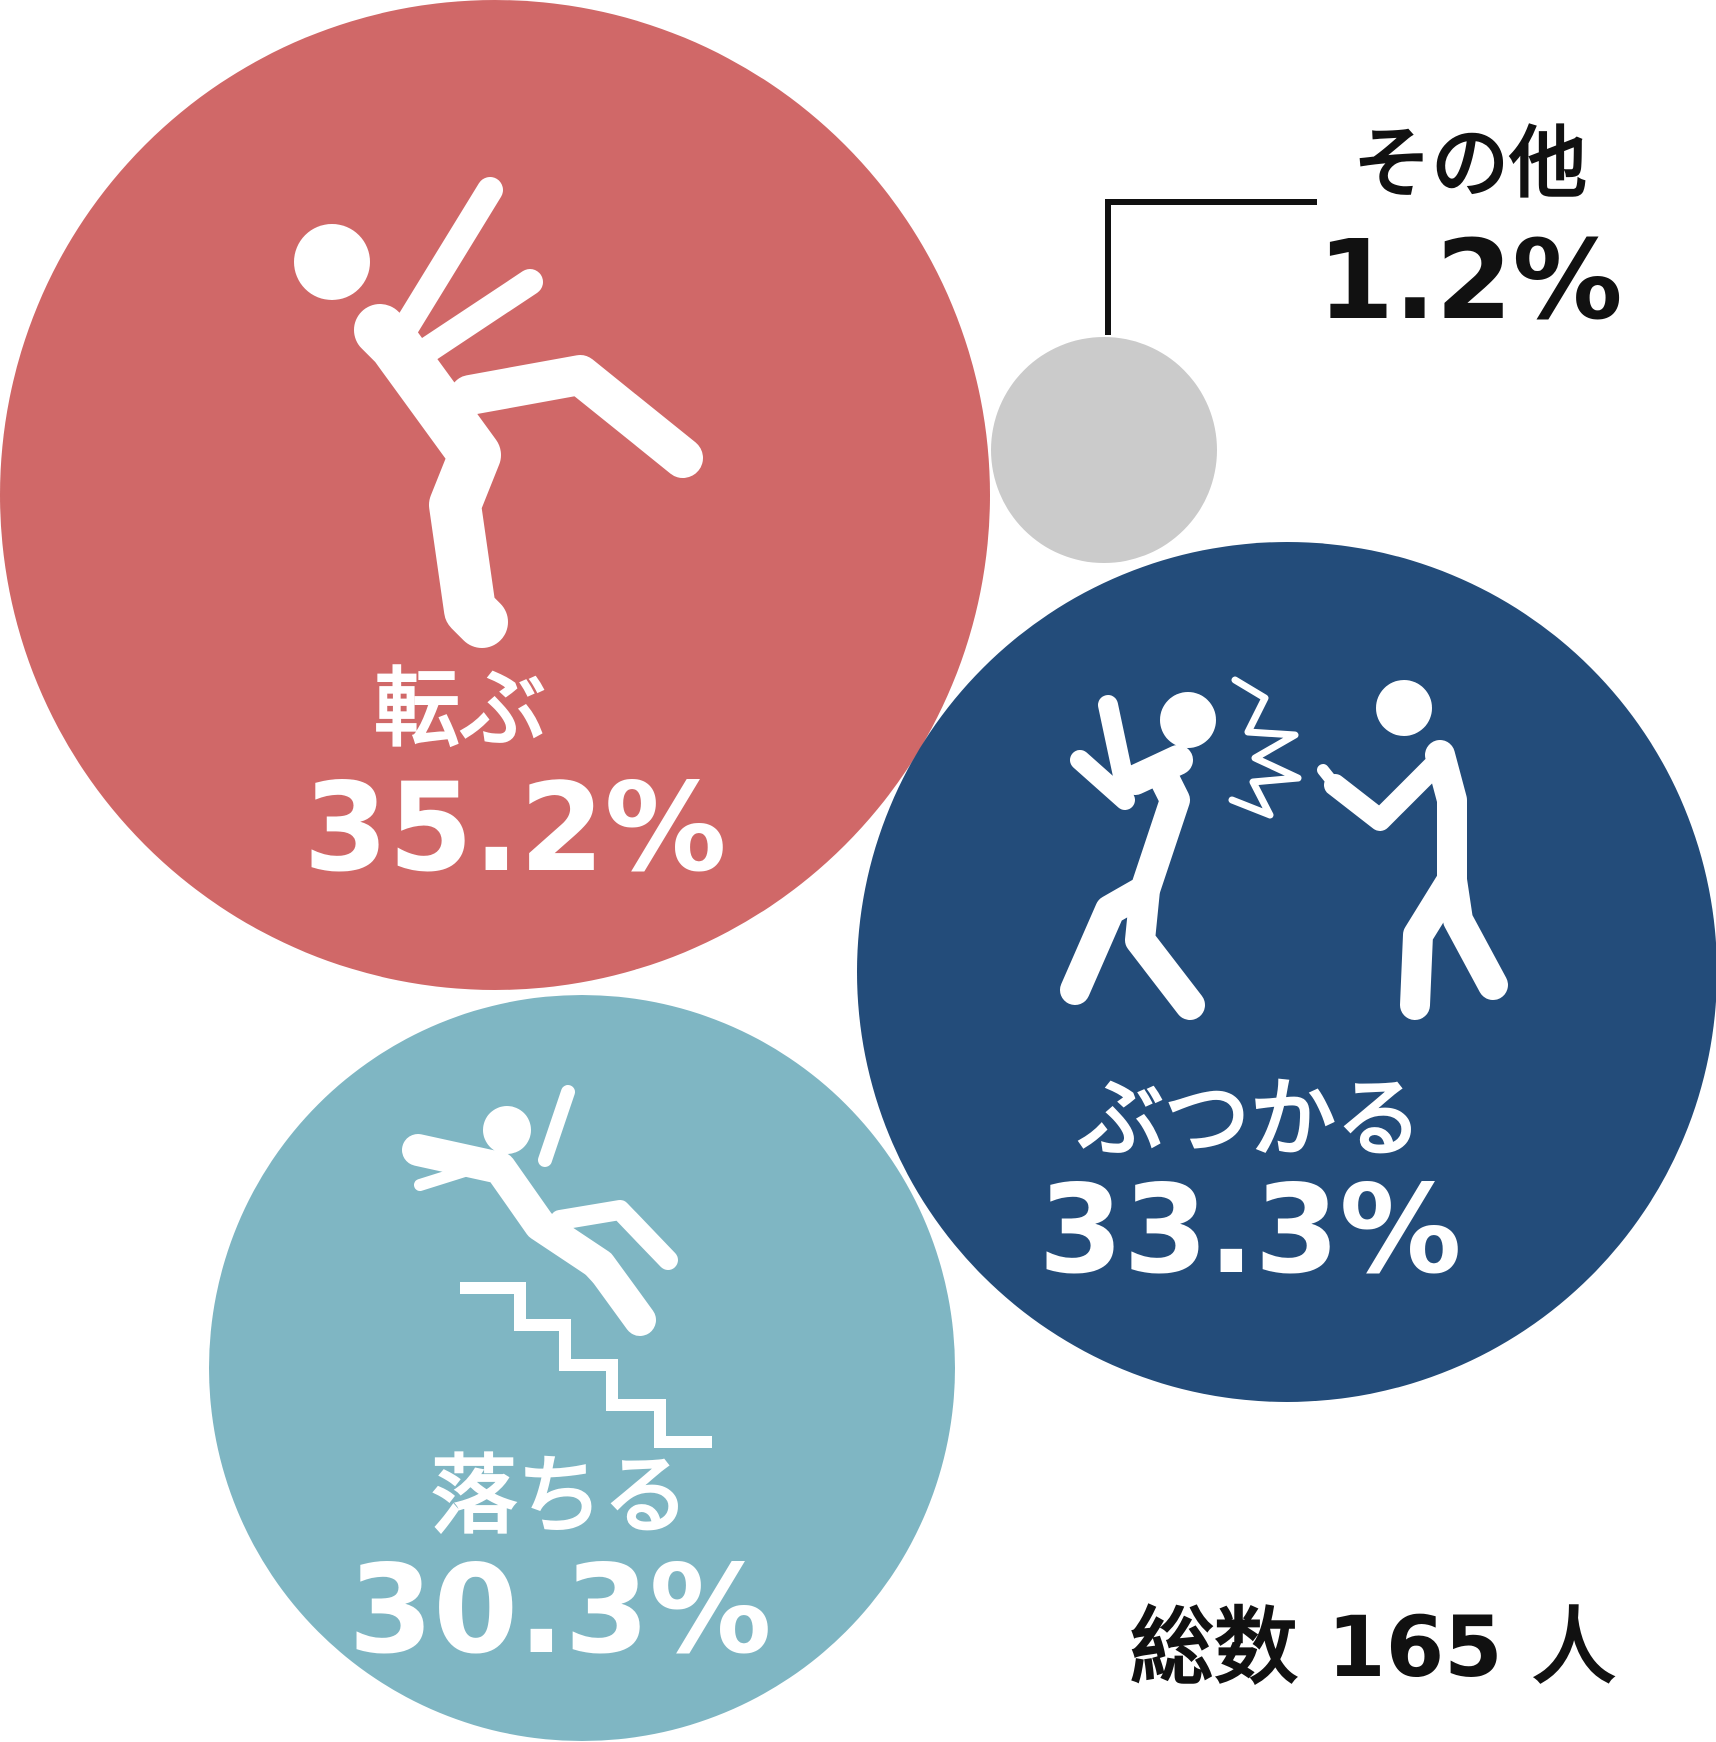  What do you see at coordinates (557, 1266) in the screenshot?
I see `falling-stairs-icon` at bounding box center [557, 1266].